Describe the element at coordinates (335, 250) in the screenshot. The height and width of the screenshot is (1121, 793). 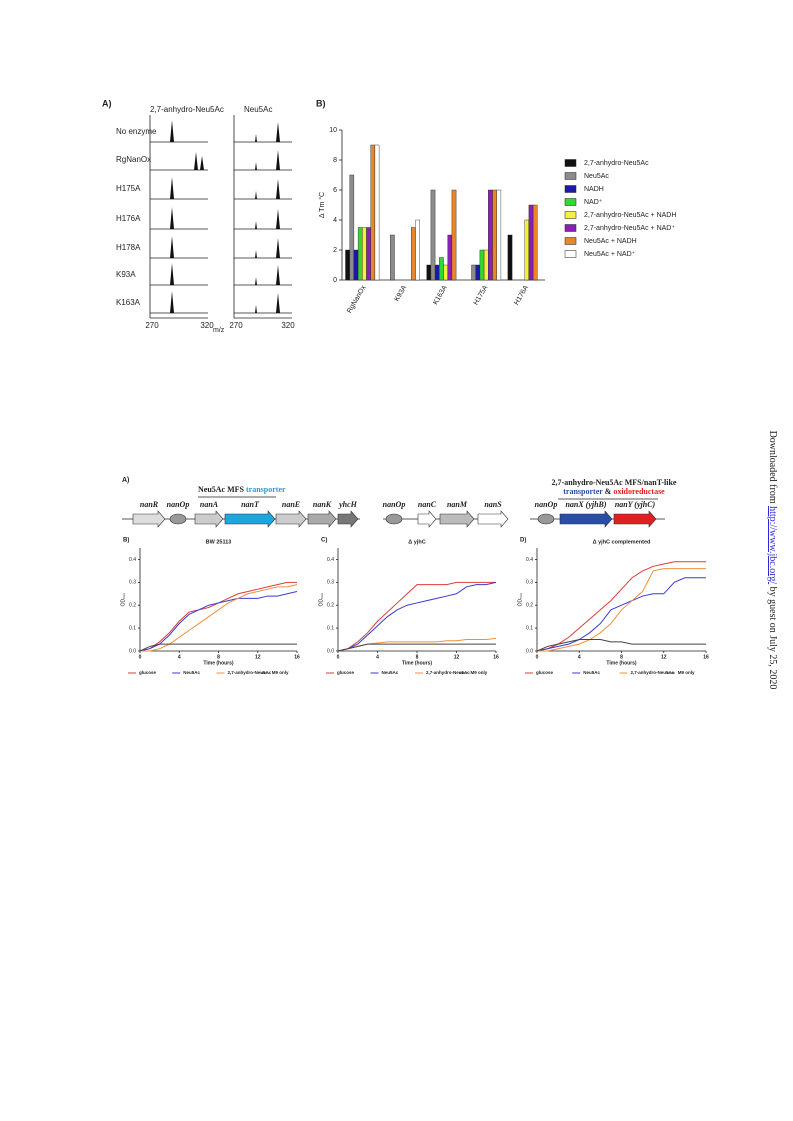
I see `y-tick-label: 2` at that location.